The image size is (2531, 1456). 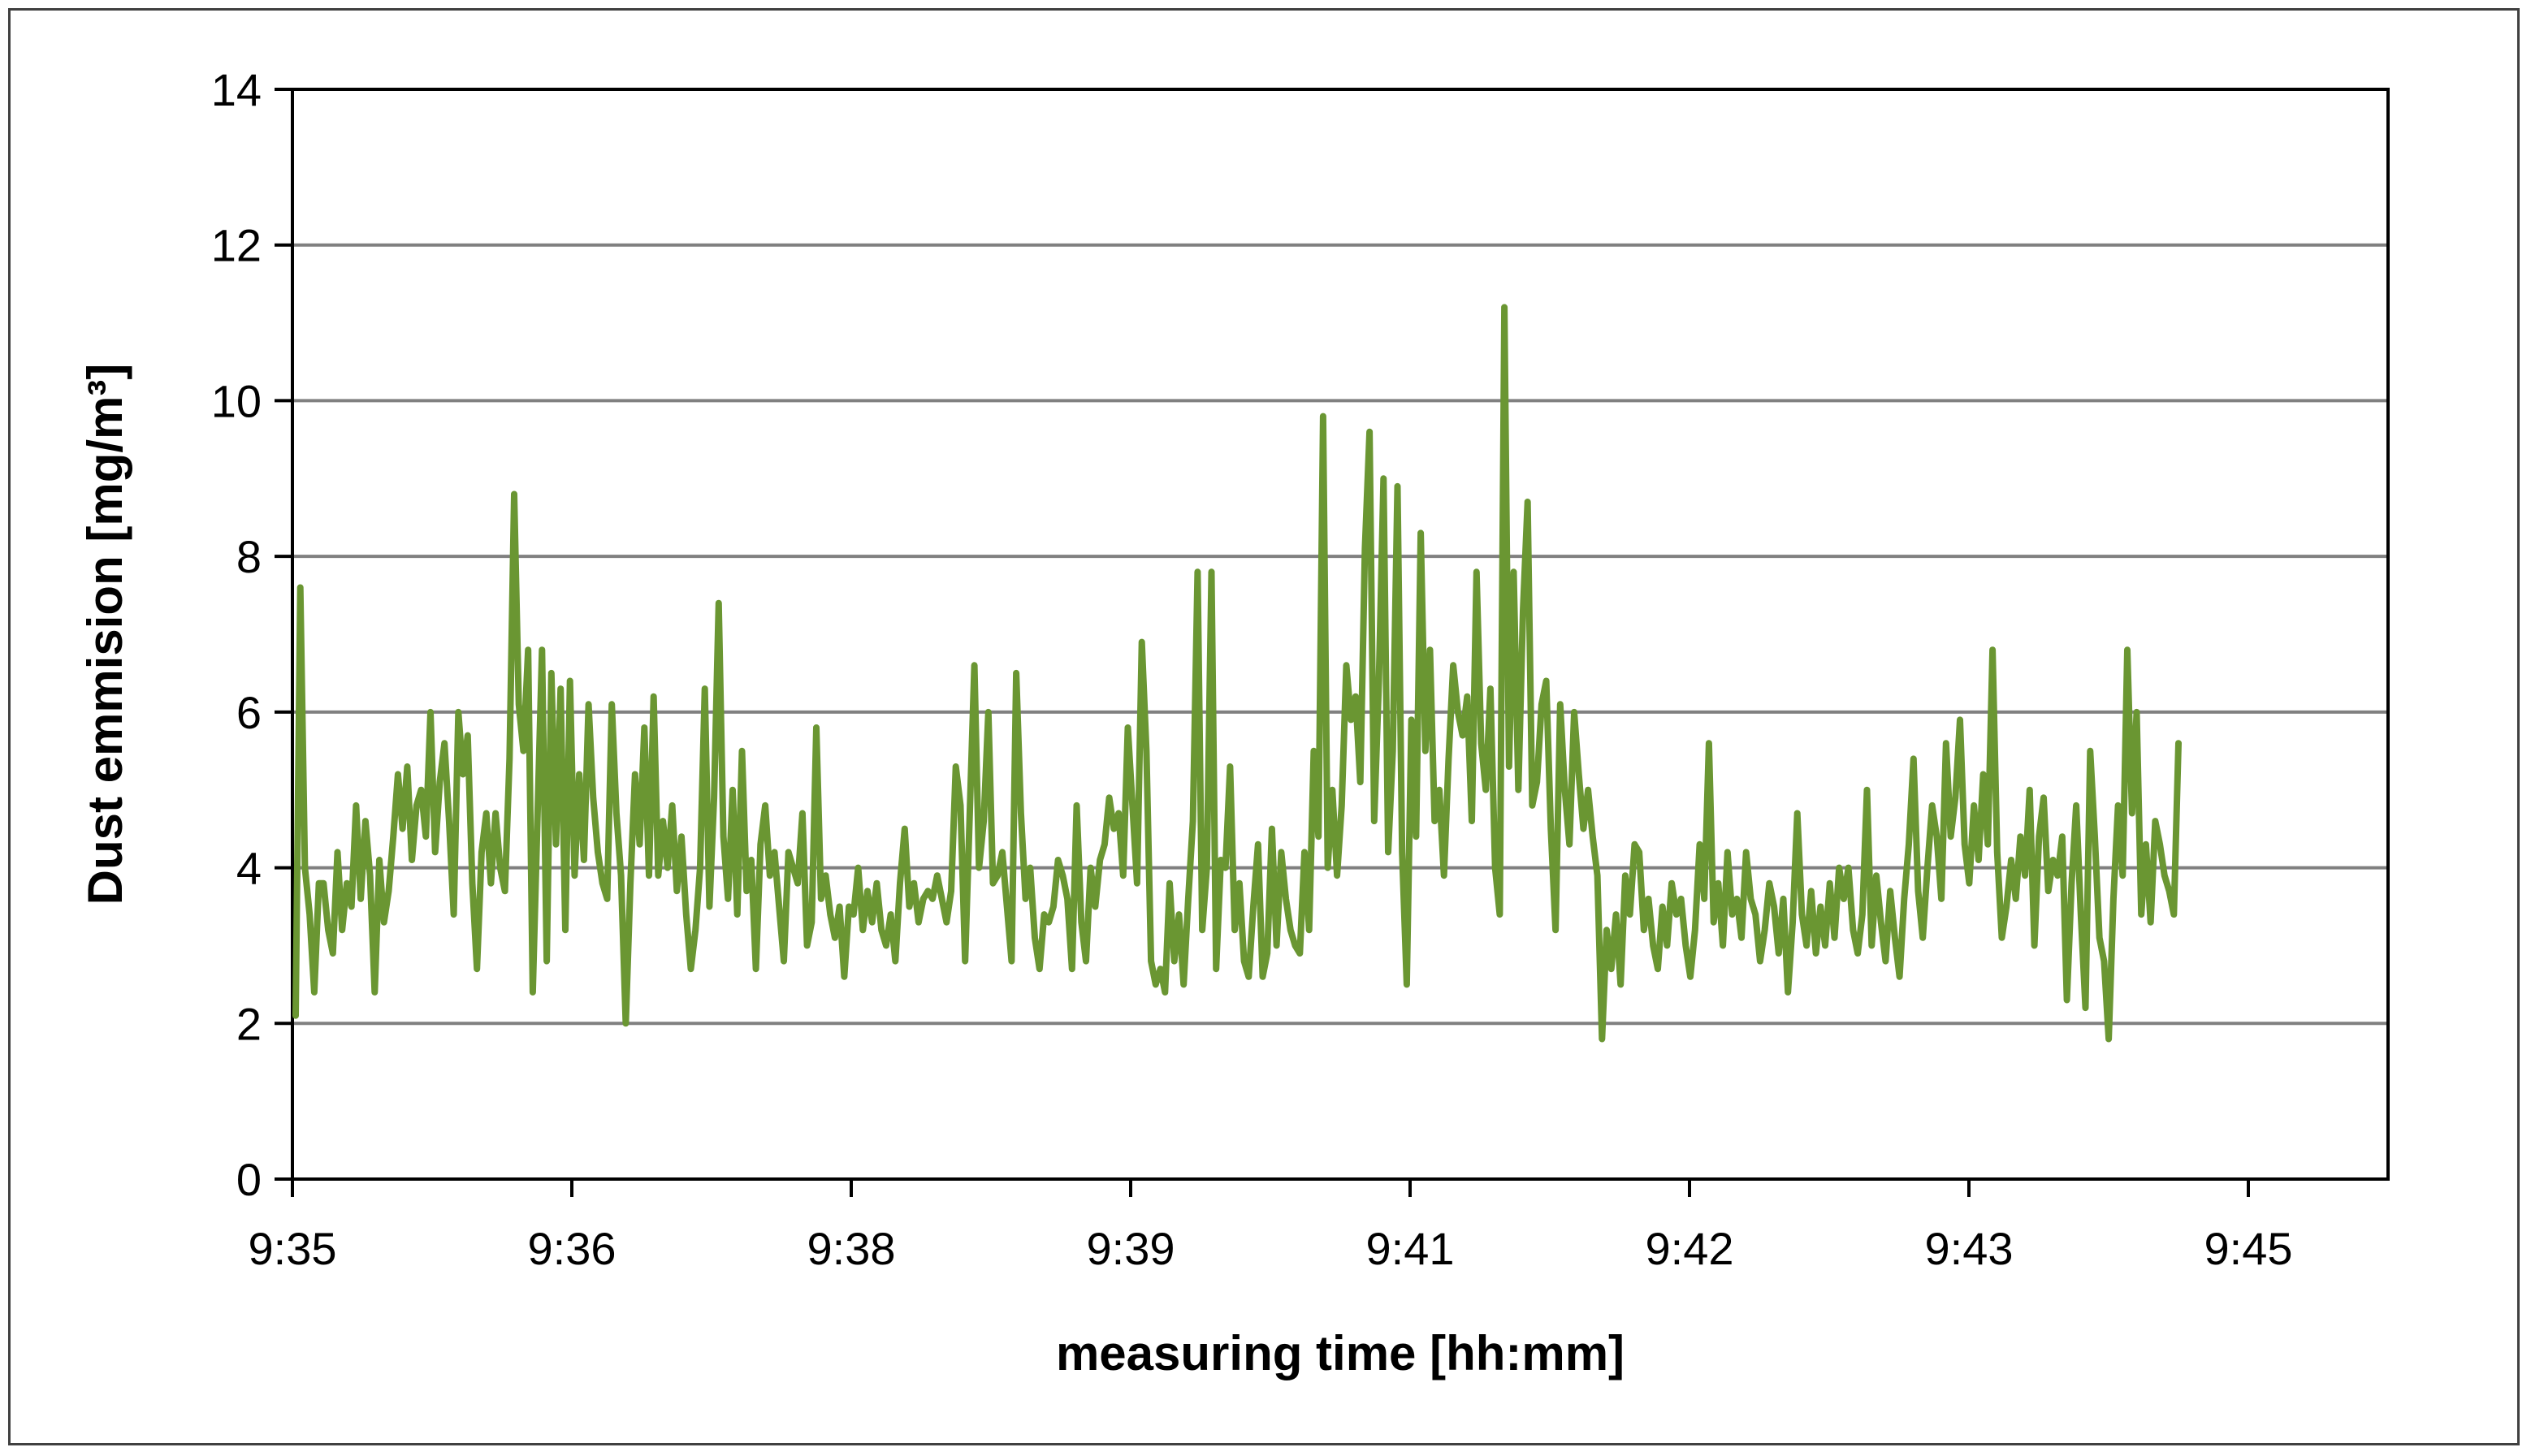 What do you see at coordinates (573, 1248) in the screenshot?
I see `x-tick-label: 9:36` at bounding box center [573, 1248].